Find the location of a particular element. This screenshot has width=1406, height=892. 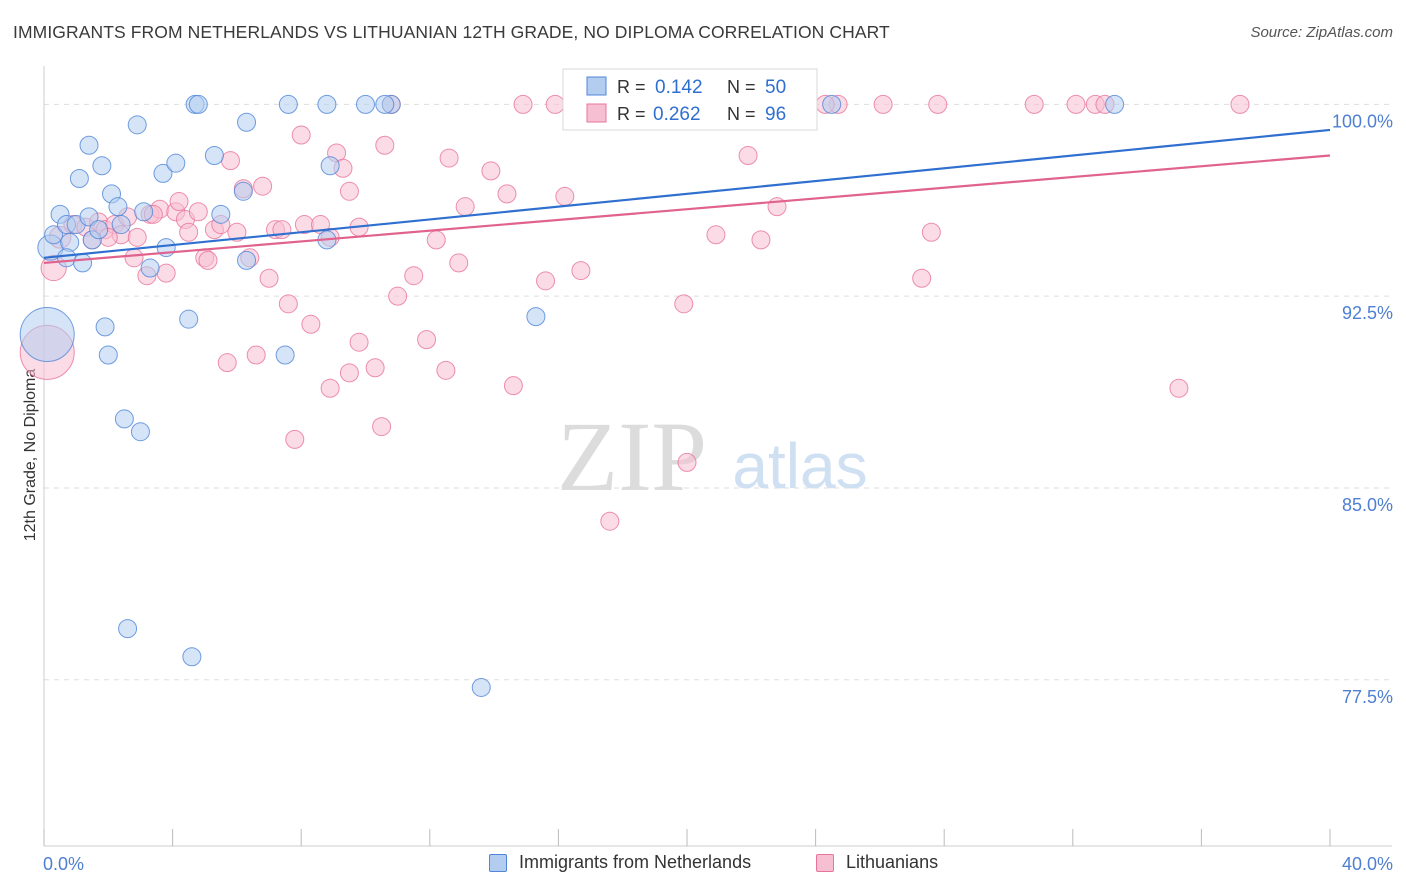

watermark: ZIP atlas is located at coordinates (712, 456).